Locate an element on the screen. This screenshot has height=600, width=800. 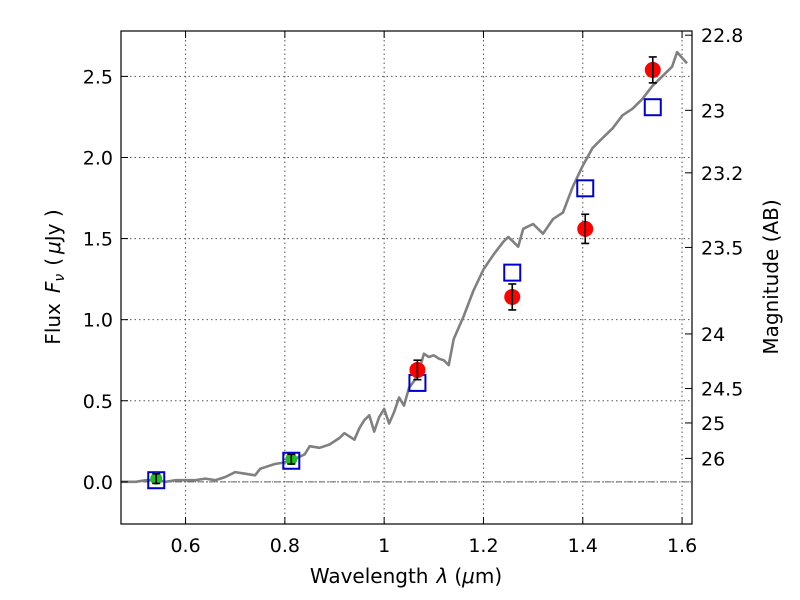
x-tick-label: 0.8 is located at coordinates (285, 546).